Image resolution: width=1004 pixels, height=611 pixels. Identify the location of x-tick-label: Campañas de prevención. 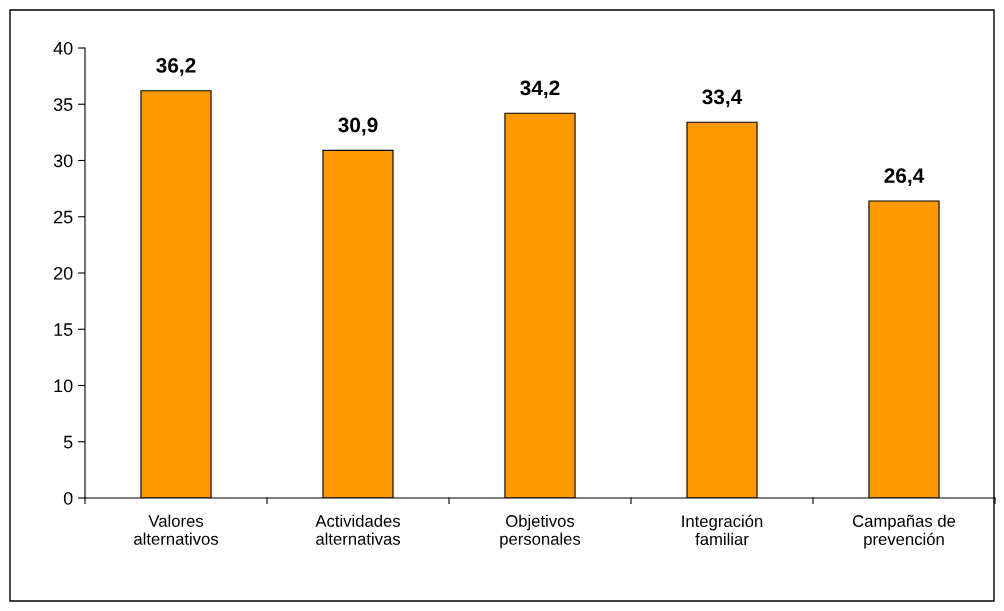
(904, 531).